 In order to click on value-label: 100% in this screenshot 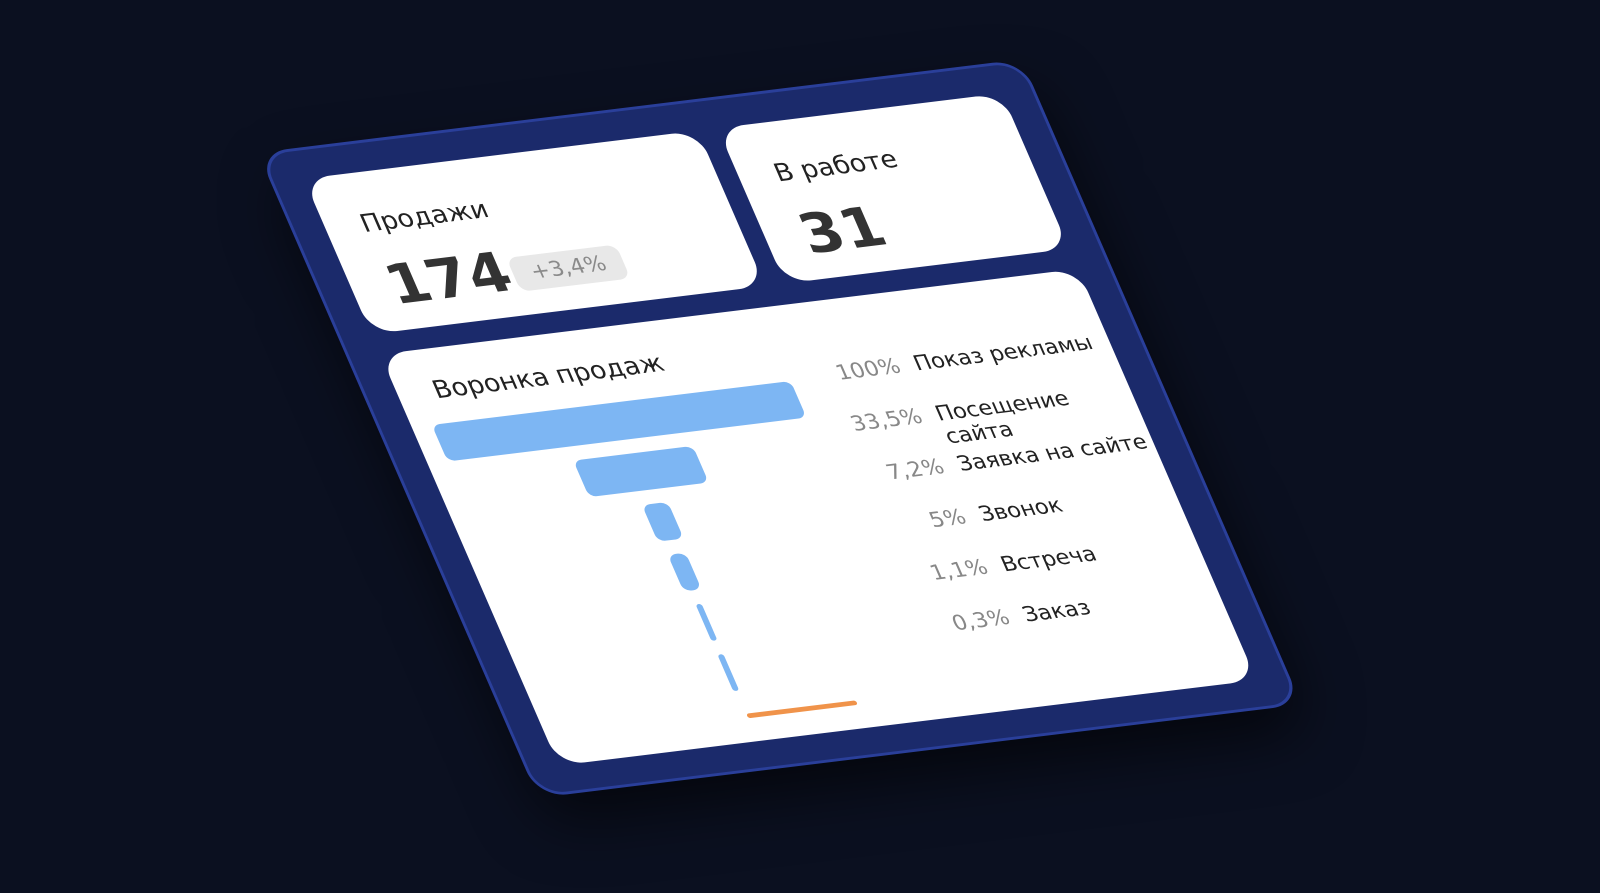, I will do `click(868, 370)`.